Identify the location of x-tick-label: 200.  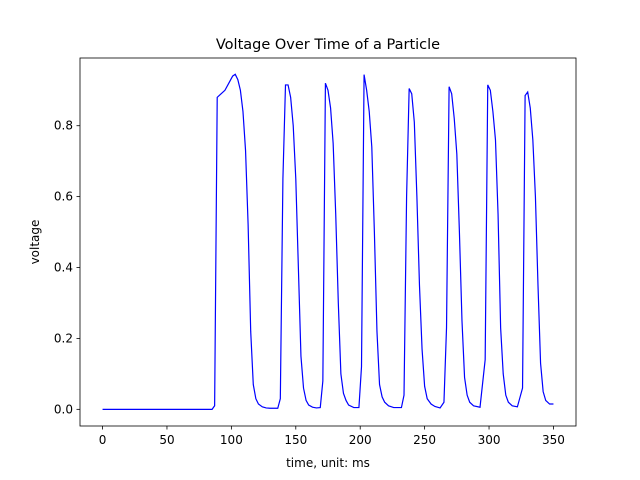
(360, 440).